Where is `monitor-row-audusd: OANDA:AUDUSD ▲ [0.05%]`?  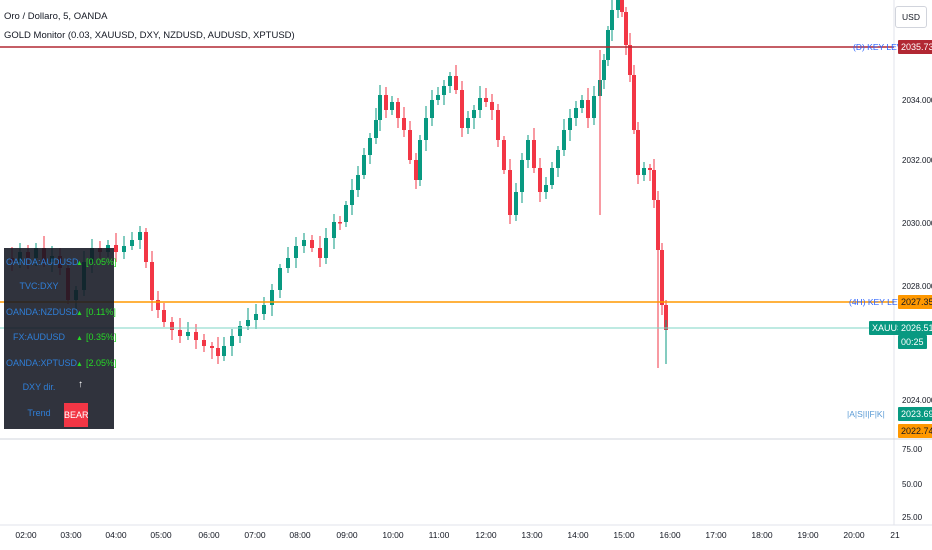
monitor-row-audusd: OANDA:AUDUSD ▲ [0.05%] is located at coordinates (60, 266).